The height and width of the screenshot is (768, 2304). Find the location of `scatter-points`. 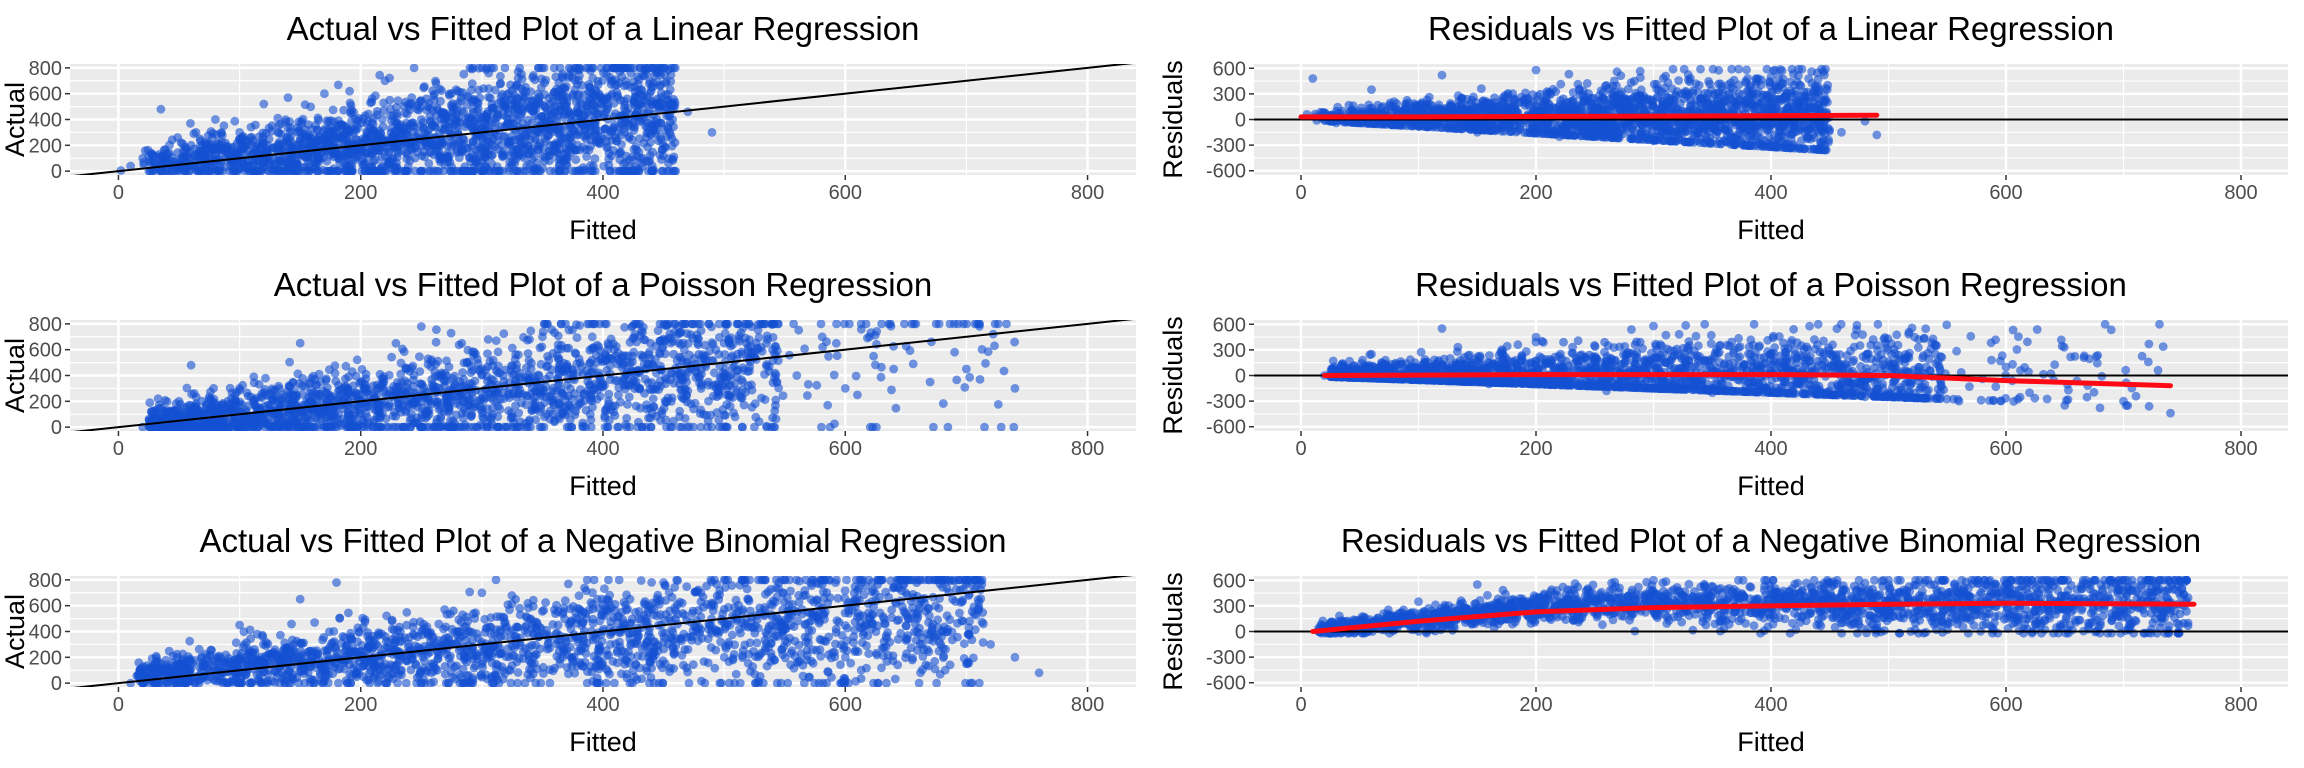

scatter-points is located at coordinates (416, 119).